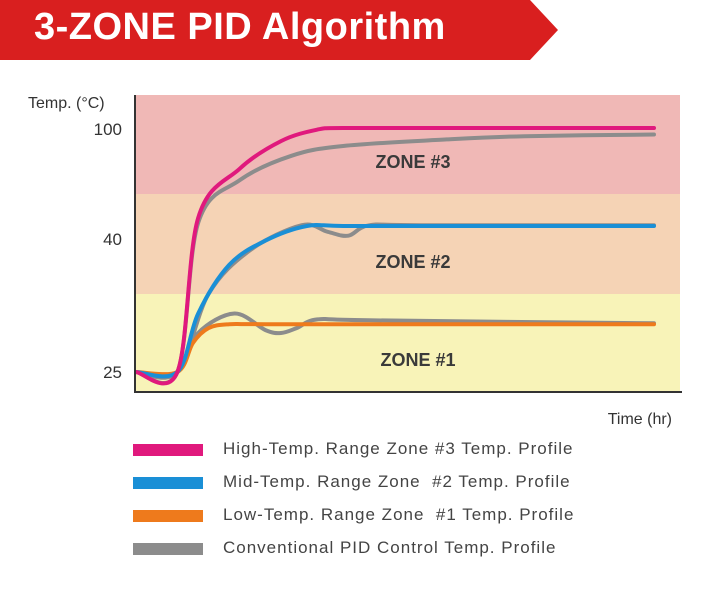 Image resolution: width=709 pixels, height=589 pixels. I want to click on legend-label: Mid-Temp. Range Zone #2 Temp. Profile, so click(397, 481).